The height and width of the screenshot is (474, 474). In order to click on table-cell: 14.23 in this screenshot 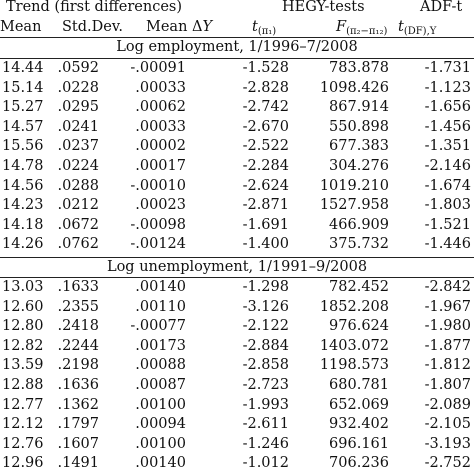, I will do `click(23, 205)`.